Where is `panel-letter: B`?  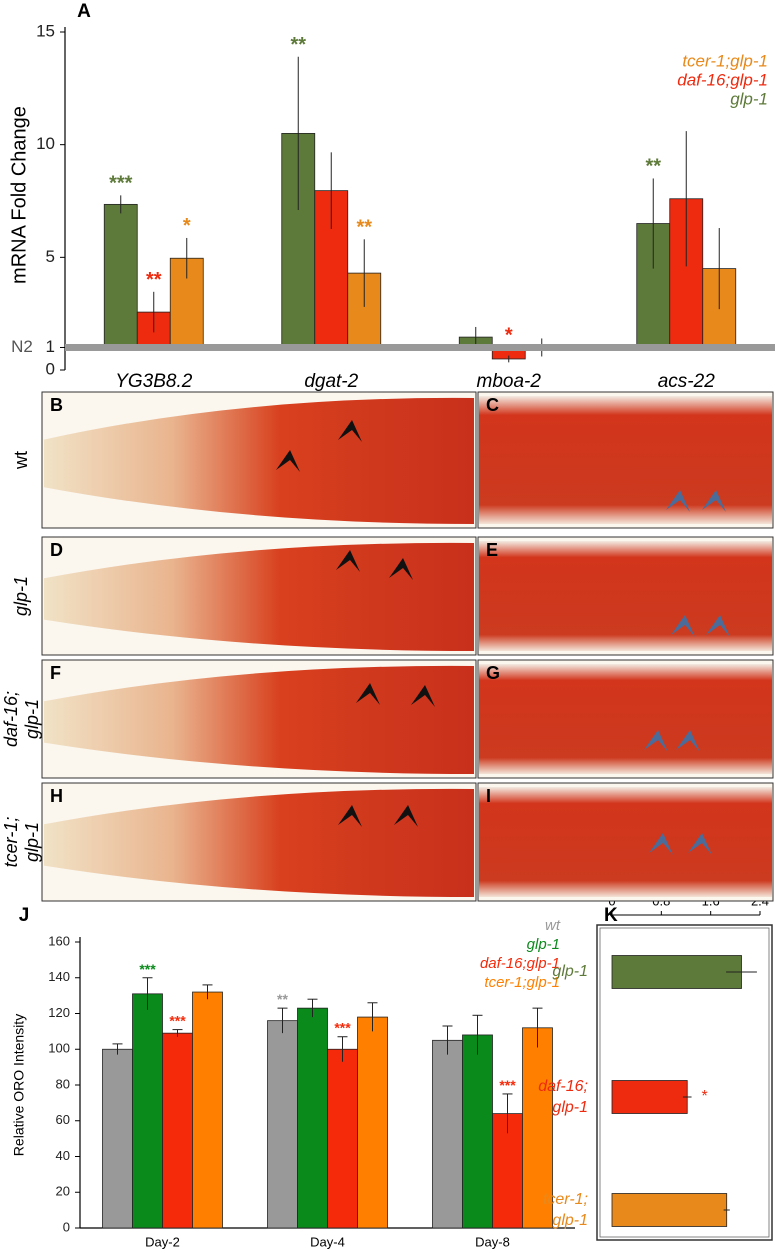 panel-letter: B is located at coordinates (56, 405).